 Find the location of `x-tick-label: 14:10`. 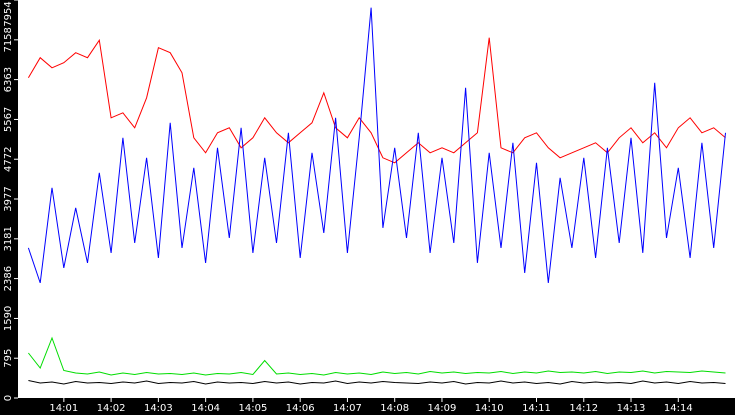

x-tick-label: 14:10 is located at coordinates (489, 408).